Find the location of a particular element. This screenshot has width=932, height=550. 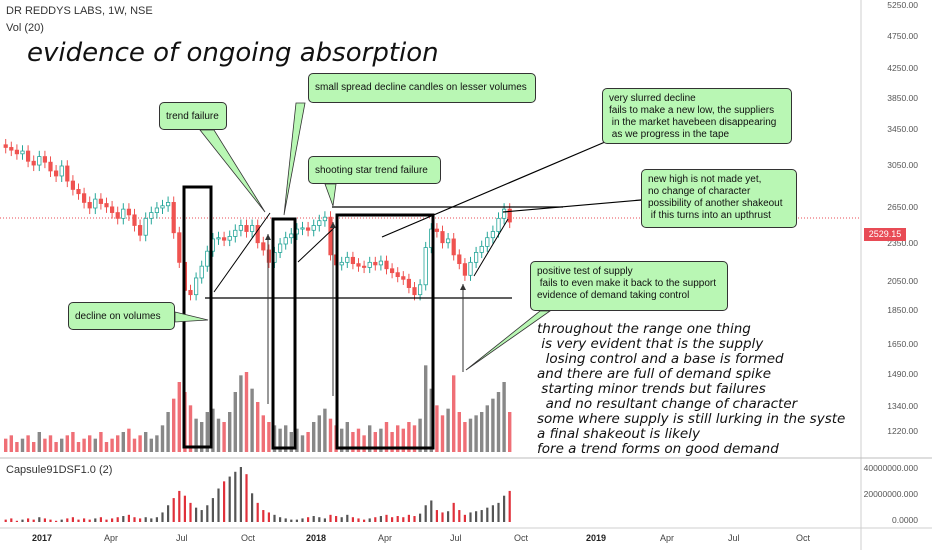

price-tick: 1490.00 is located at coordinates (902, 374).